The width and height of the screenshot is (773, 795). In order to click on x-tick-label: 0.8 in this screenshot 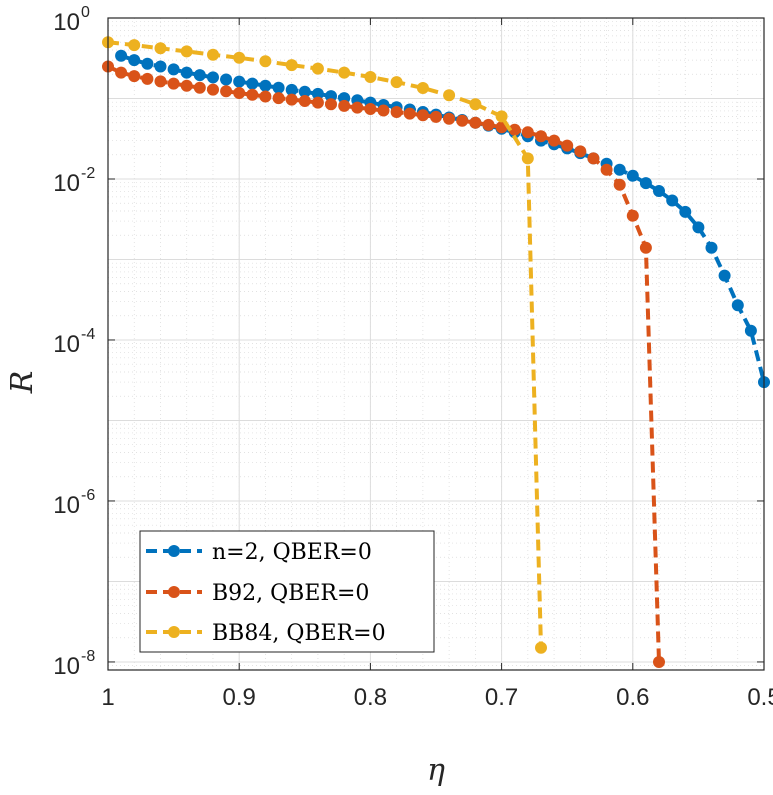, I will do `click(370, 697)`.